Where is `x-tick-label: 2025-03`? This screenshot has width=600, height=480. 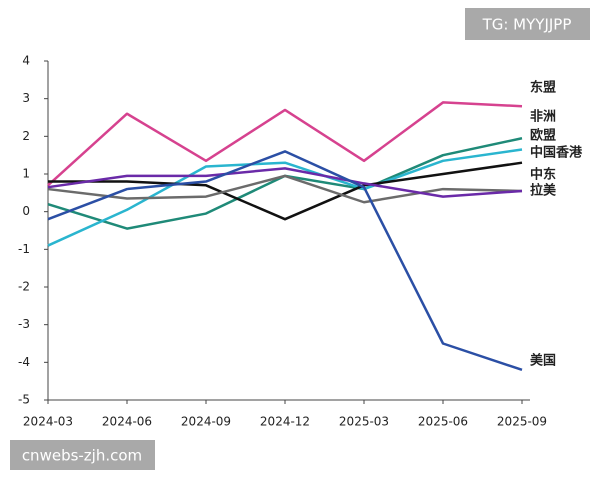 x-tick-label: 2025-03 is located at coordinates (364, 422).